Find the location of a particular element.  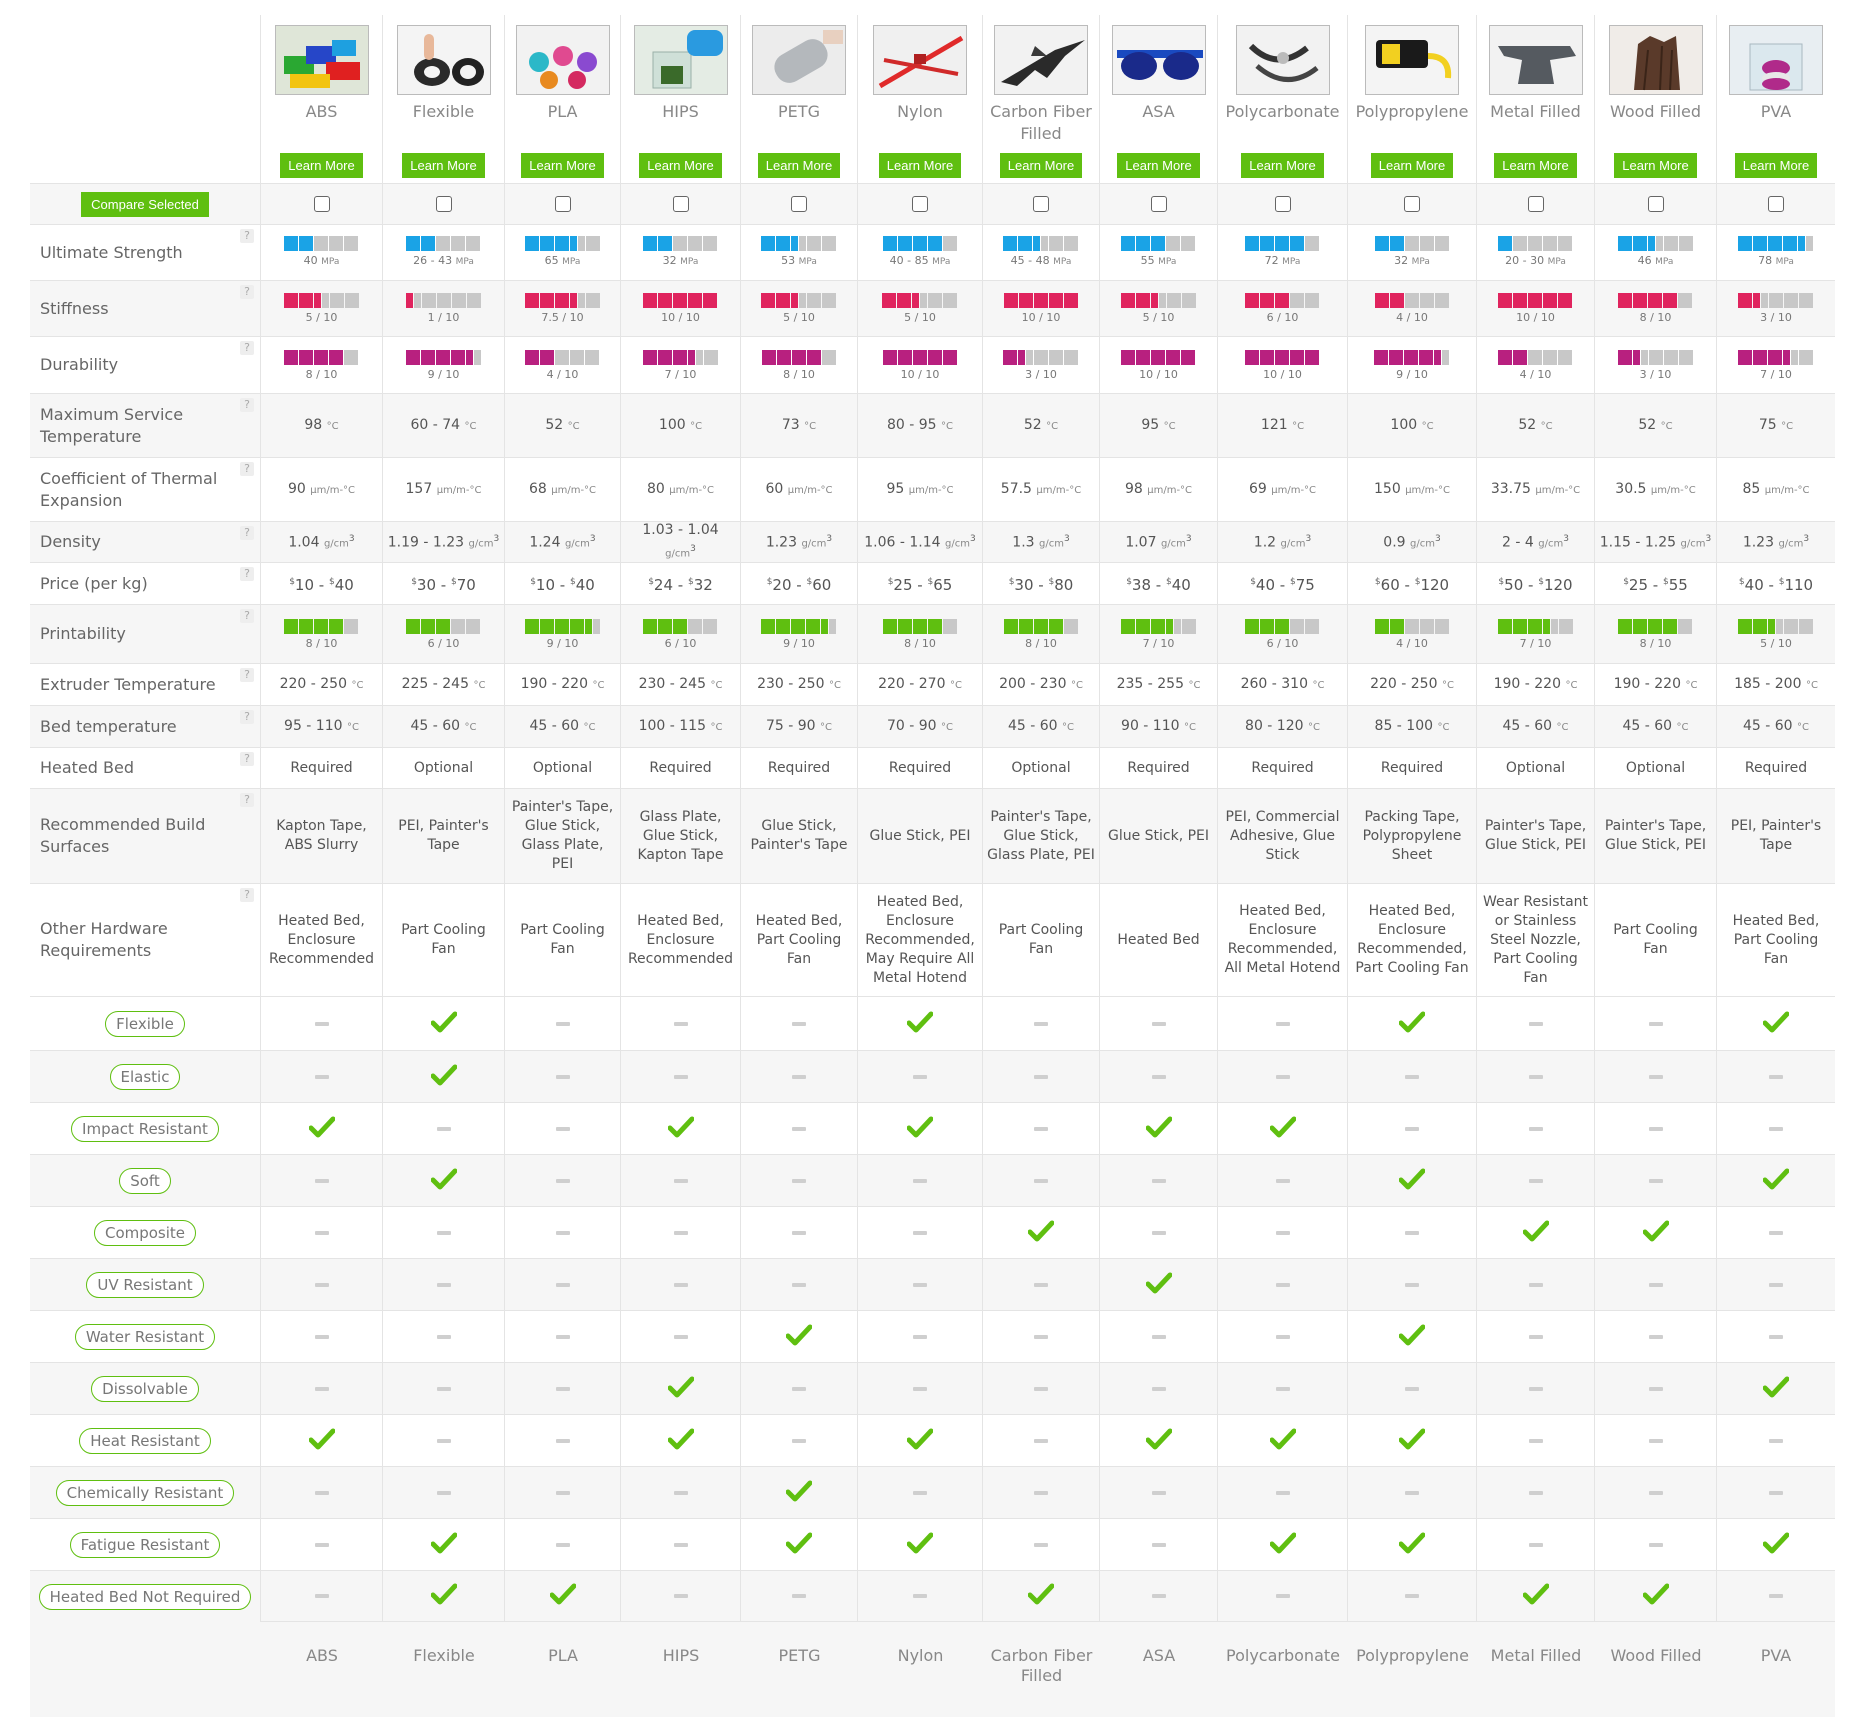

price-cell: $20 - $60 is located at coordinates (799, 583).